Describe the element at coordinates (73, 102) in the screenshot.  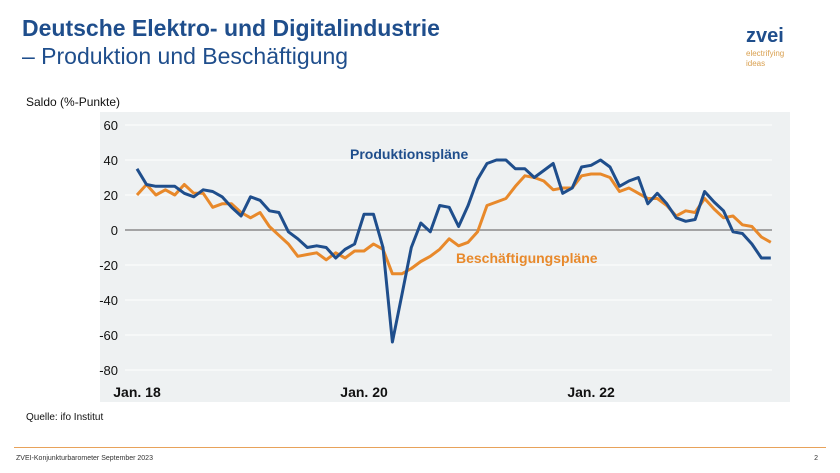
I see `y-axis-label: Saldo (%-Punkte)` at that location.